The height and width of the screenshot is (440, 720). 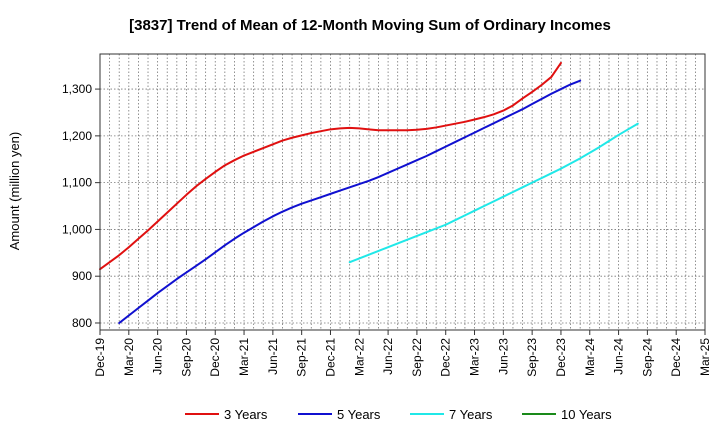 What do you see at coordinates (446, 357) in the screenshot?
I see `x-tick-label: Dec-22` at bounding box center [446, 357].